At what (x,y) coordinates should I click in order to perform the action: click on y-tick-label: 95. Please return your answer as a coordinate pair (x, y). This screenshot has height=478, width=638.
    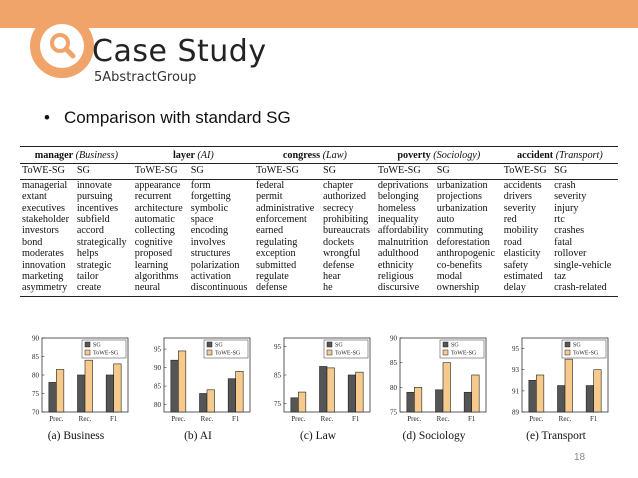
    Looking at the image, I should click on (516, 349).